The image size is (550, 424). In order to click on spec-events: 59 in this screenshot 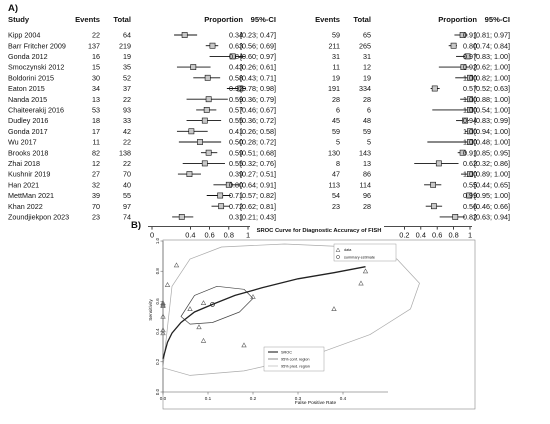, I will do `click(336, 35)`.